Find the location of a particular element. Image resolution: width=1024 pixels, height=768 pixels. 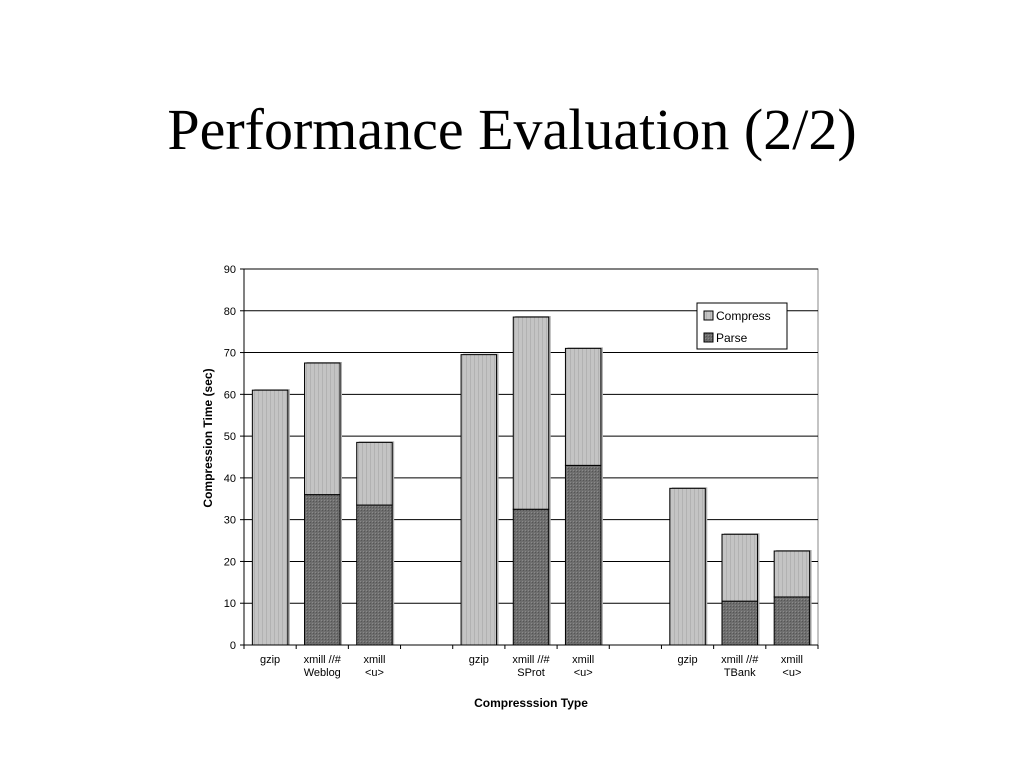

y-tick-label: 50 is located at coordinates (230, 437).